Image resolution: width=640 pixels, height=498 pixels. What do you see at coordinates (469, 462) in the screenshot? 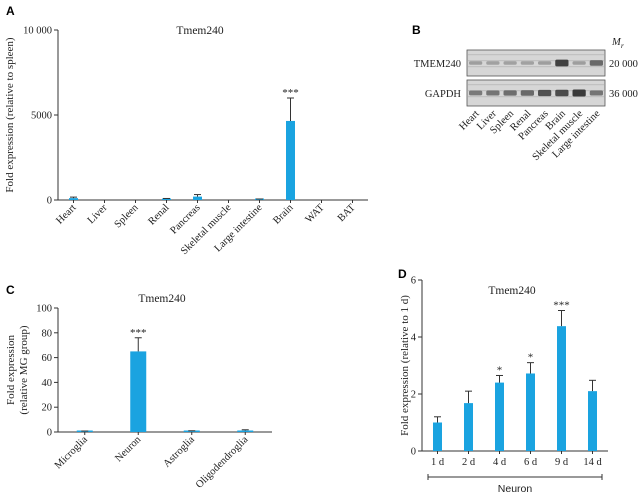
I see `chart-d-category-label: 2 d` at bounding box center [469, 462].